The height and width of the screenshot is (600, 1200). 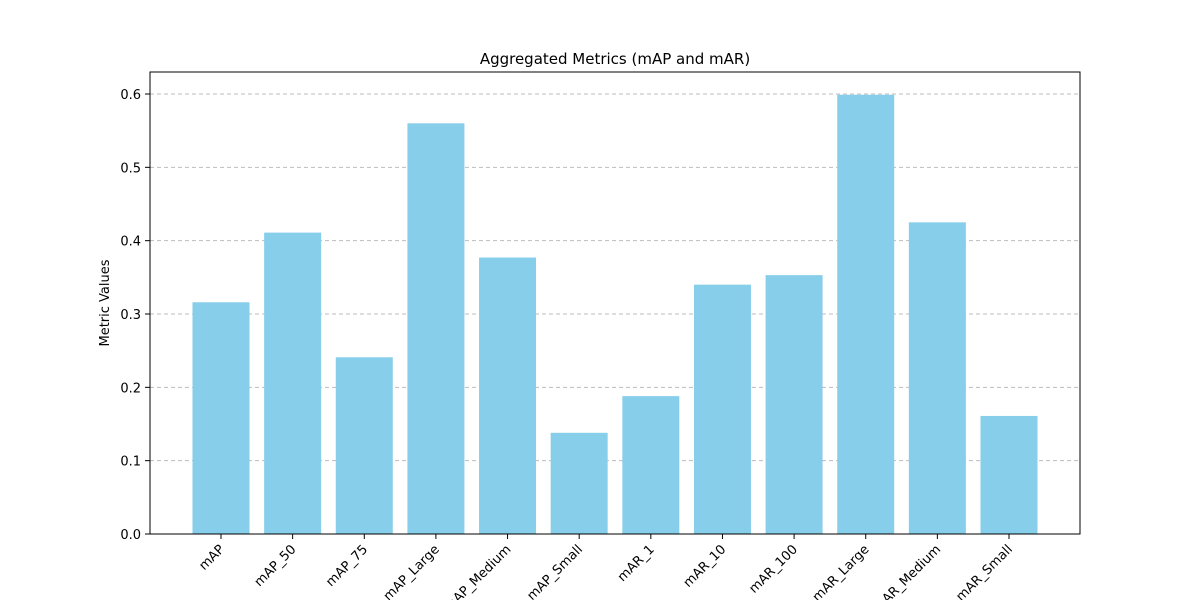 I want to click on y-tick-label: 0.0, so click(x=130, y=535).